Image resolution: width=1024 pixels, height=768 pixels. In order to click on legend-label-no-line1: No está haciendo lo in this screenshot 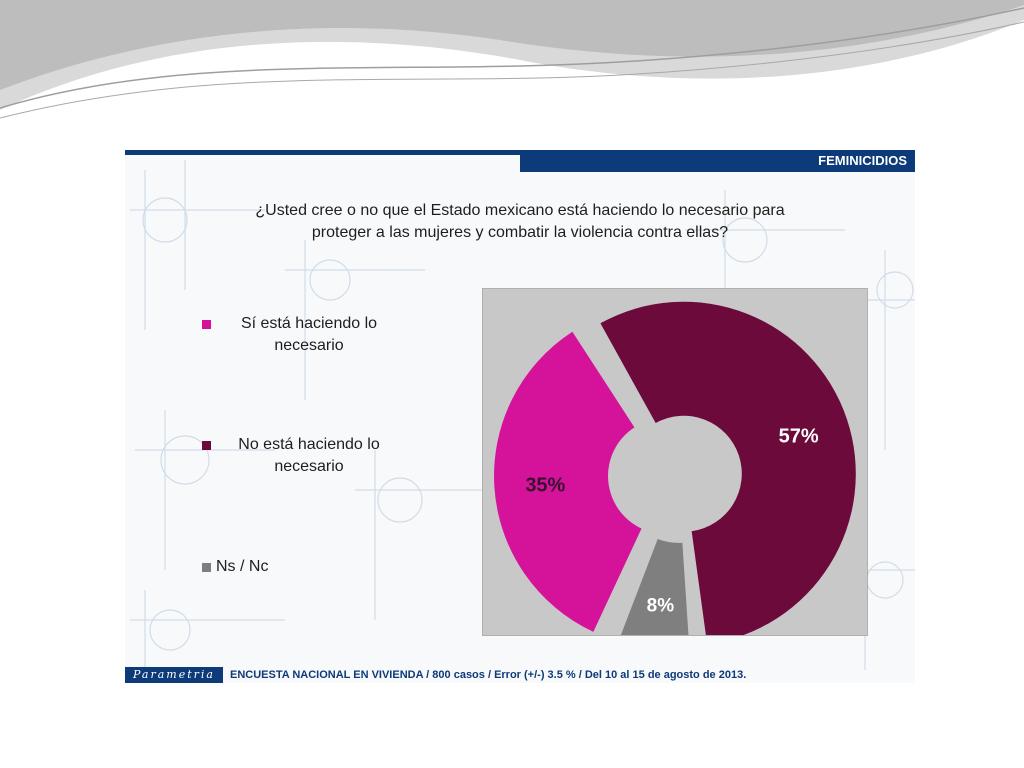, I will do `click(309, 444)`.